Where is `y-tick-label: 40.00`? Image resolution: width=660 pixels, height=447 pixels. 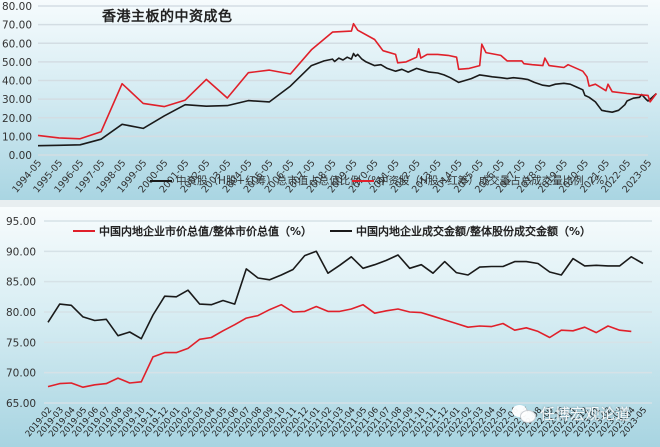 y-tick-label: 40.00 is located at coordinates (17, 82).